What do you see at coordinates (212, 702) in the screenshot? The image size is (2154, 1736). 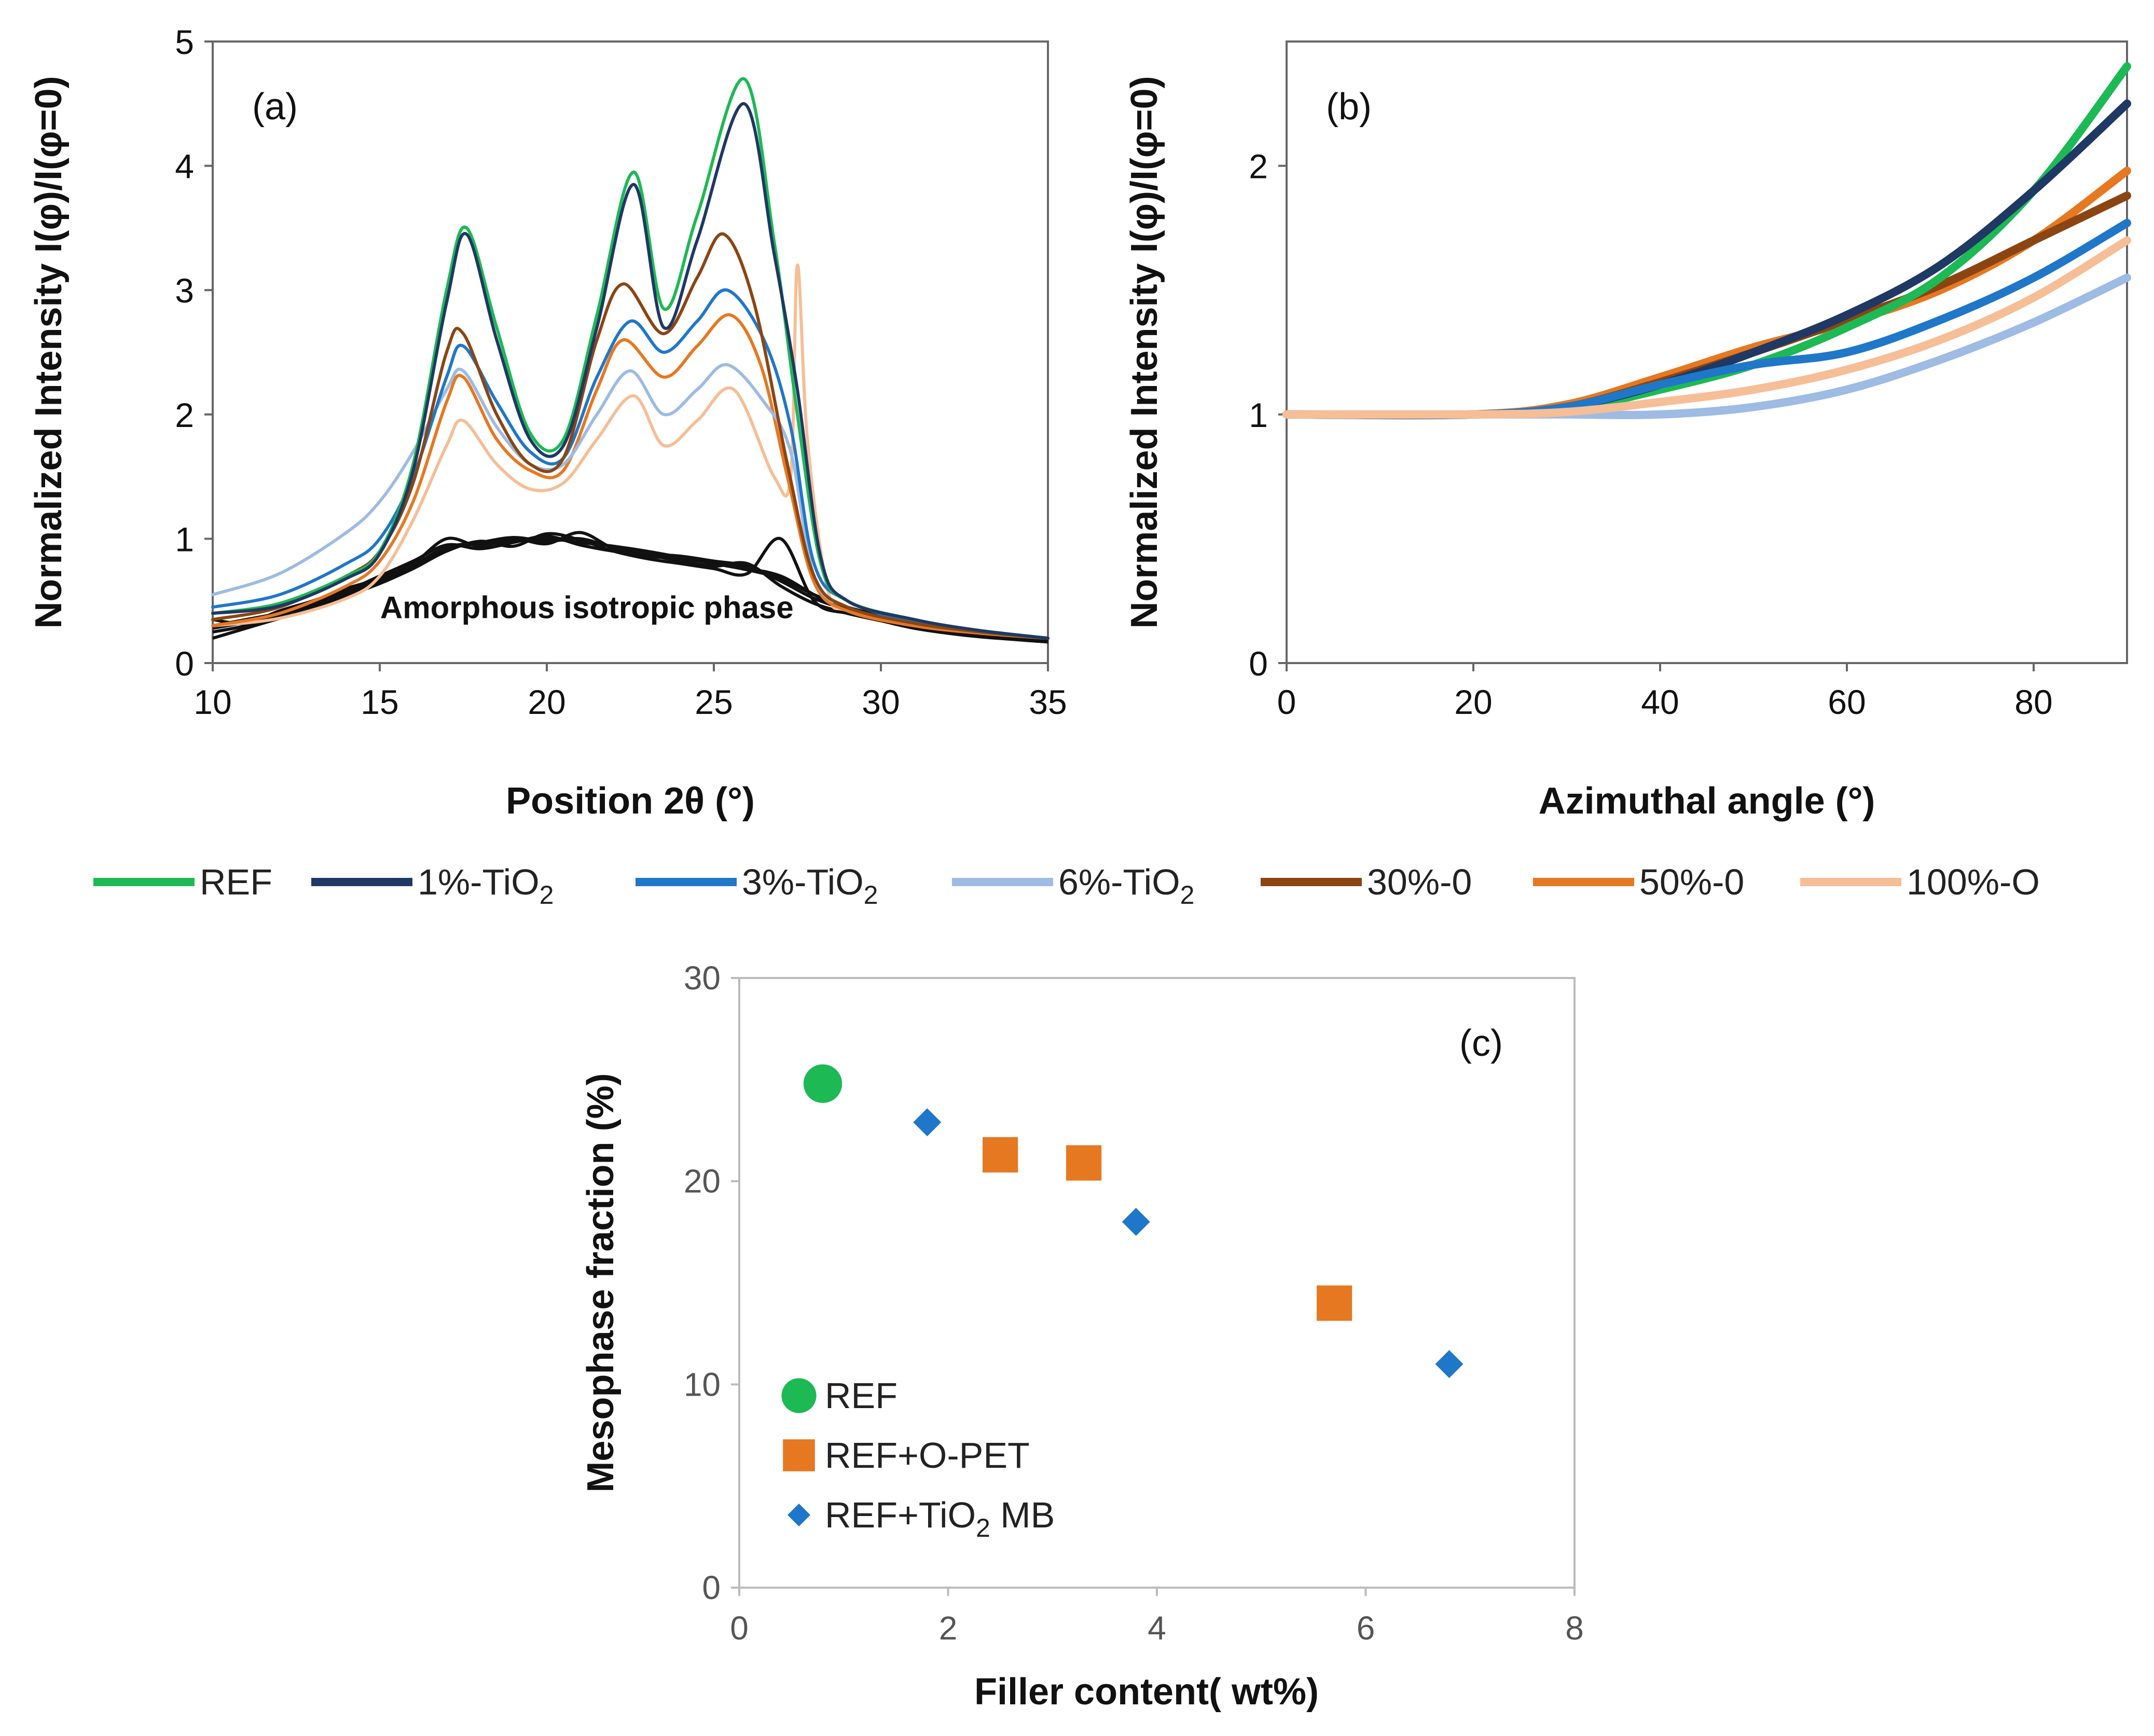 I see `x-tick-label: 10` at bounding box center [212, 702].